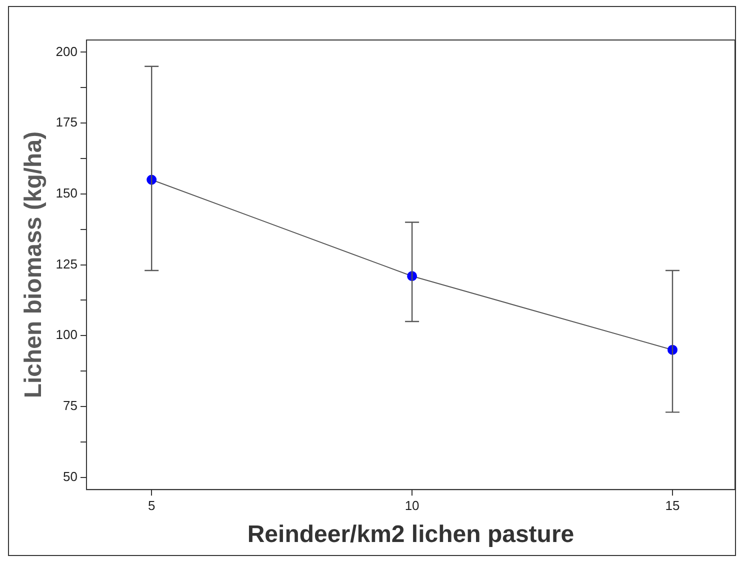 The width and height of the screenshot is (744, 564). Describe the element at coordinates (672, 505) in the screenshot. I see `x-tick-label: 15` at that location.